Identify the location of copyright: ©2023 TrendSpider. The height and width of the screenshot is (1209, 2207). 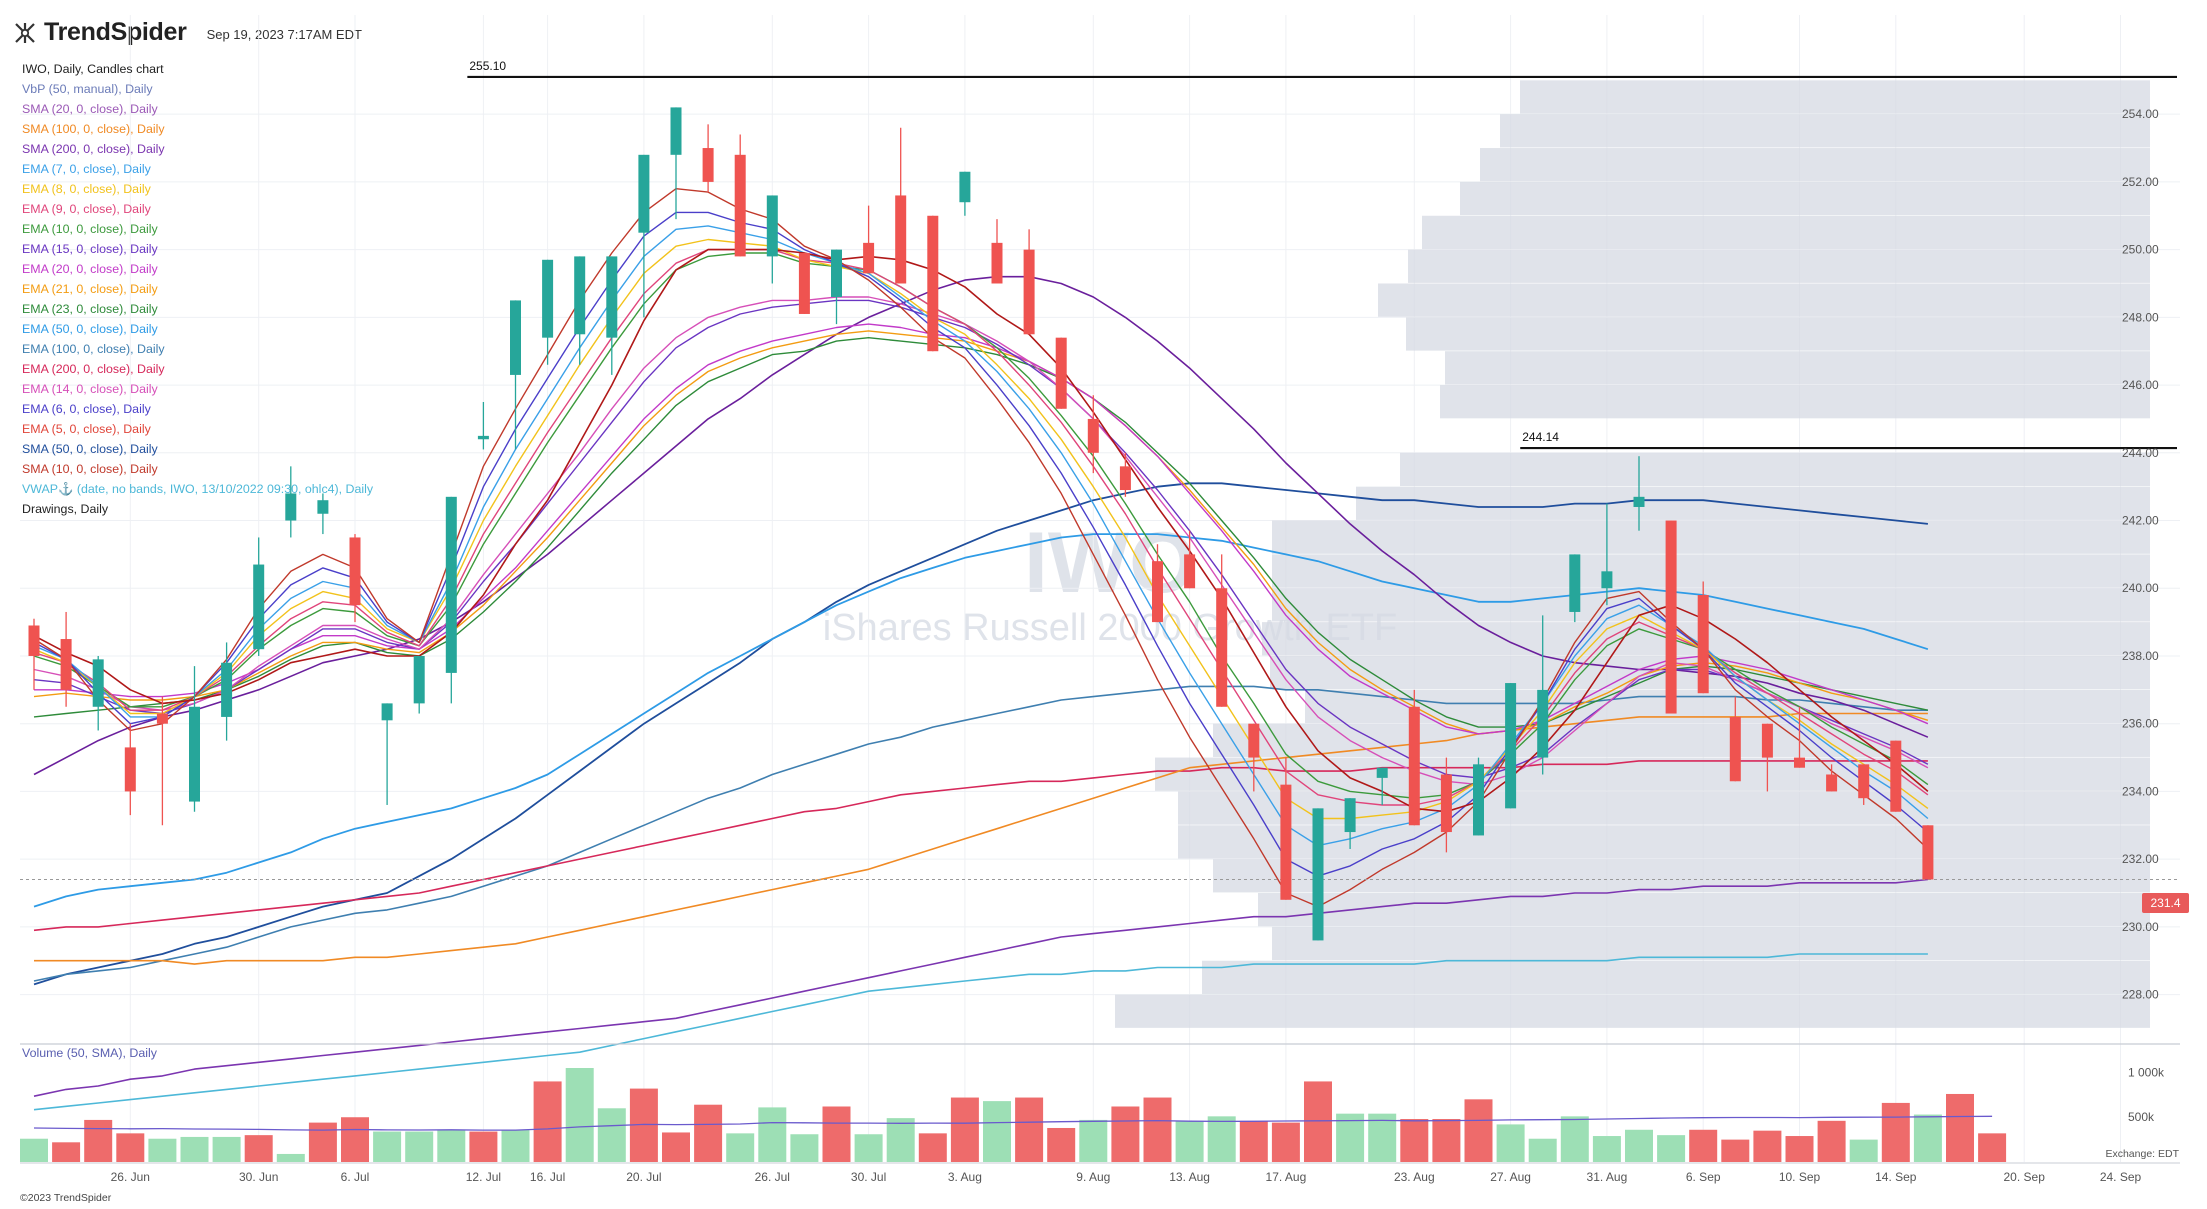
(66, 1198).